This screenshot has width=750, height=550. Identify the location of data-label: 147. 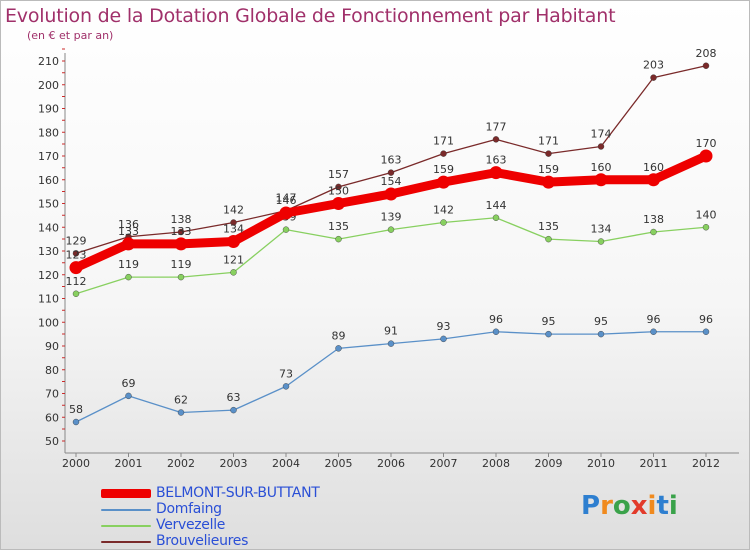
(286, 198).